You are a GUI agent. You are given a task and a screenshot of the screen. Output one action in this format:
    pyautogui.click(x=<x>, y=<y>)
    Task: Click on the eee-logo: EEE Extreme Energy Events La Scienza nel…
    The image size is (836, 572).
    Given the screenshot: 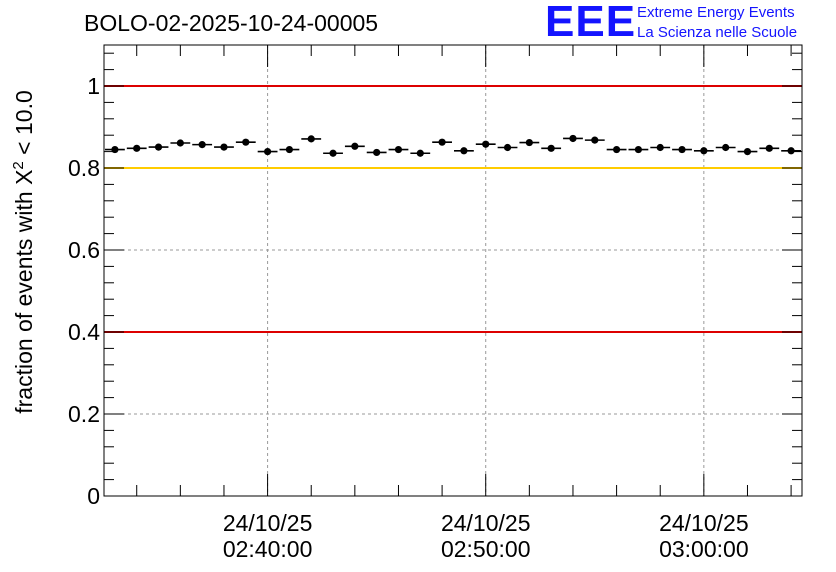 What is the action you would take?
    pyautogui.click(x=690, y=23)
    